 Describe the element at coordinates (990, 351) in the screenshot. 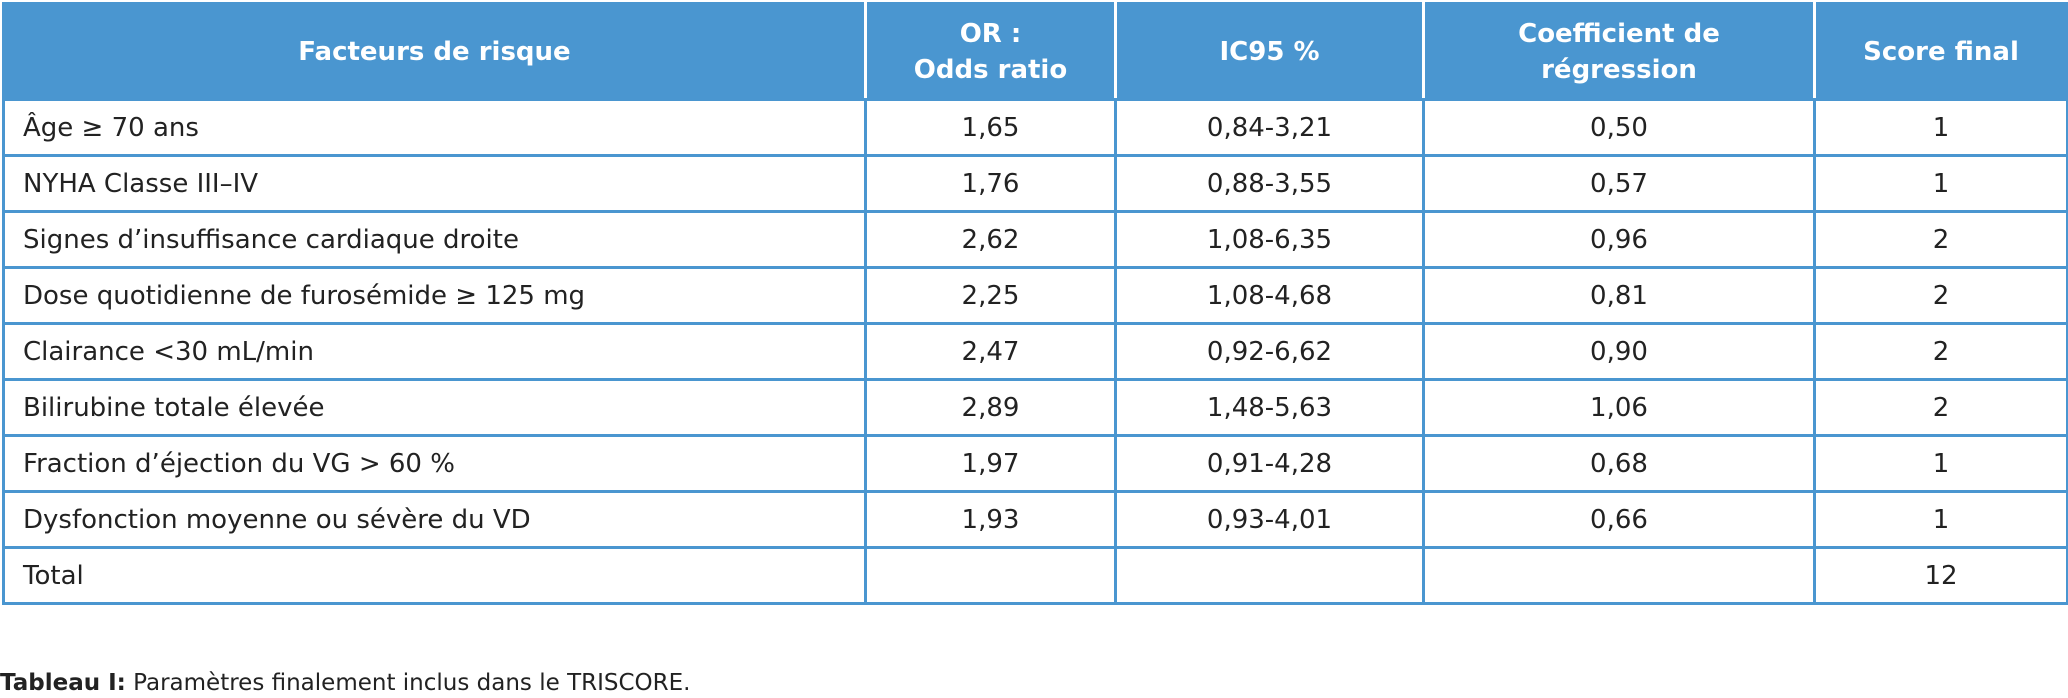

I see `cell: 2,47` at that location.